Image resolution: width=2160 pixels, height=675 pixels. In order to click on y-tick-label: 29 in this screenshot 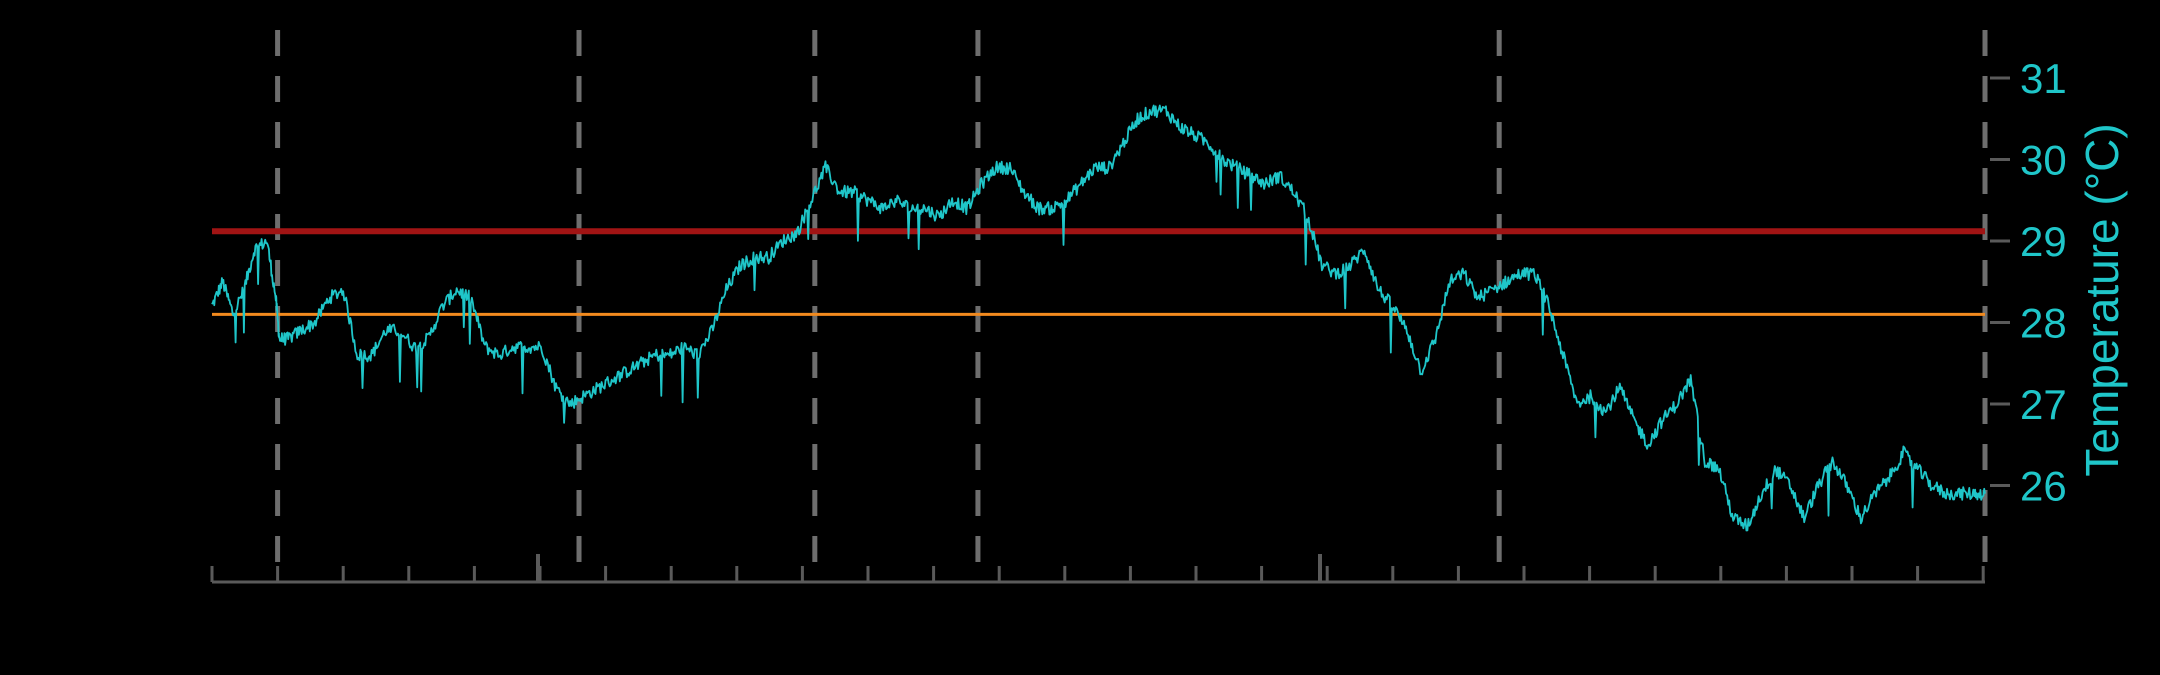, I will do `click(2043, 241)`.